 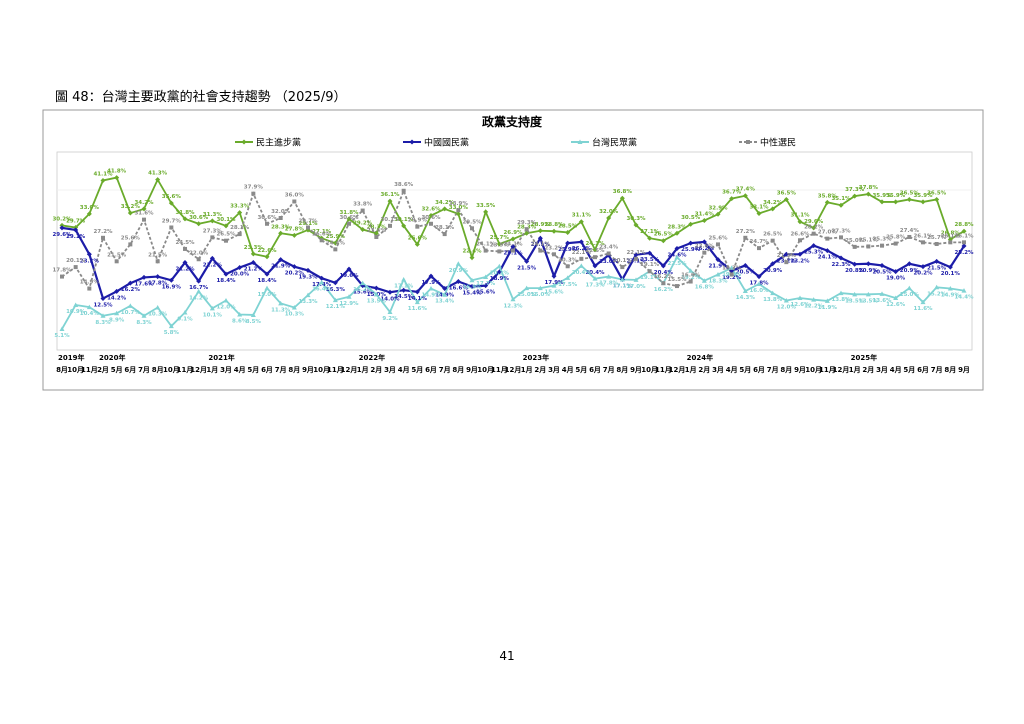 I want to click on data-label: 30.1%, so click(x=226, y=220).